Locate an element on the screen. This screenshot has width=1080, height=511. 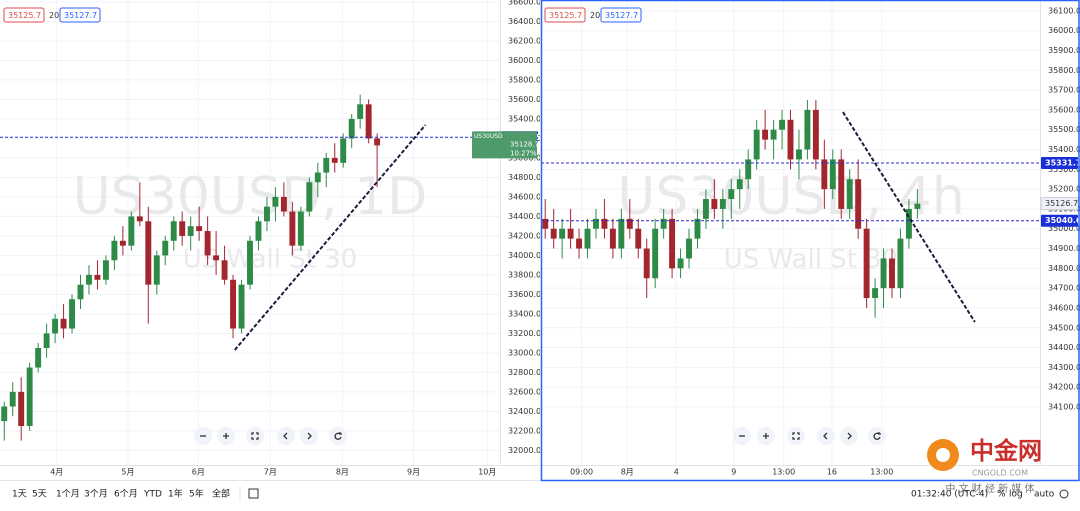
y-tick-label: 32400.0 is located at coordinates (524, 411).